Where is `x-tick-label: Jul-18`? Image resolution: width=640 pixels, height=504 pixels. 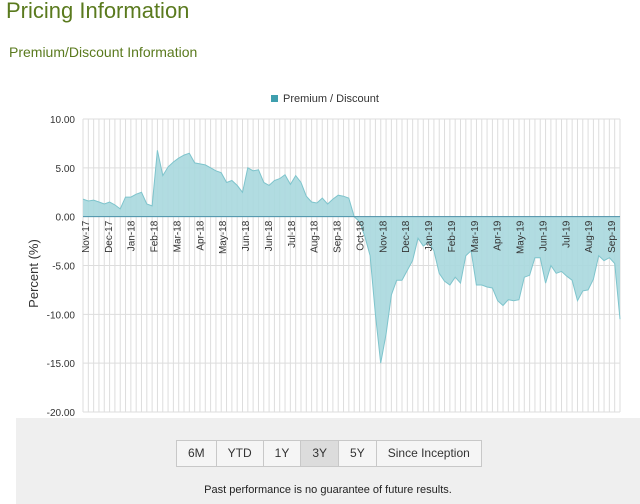
x-tick-label: Jul-18 is located at coordinates (292, 234).